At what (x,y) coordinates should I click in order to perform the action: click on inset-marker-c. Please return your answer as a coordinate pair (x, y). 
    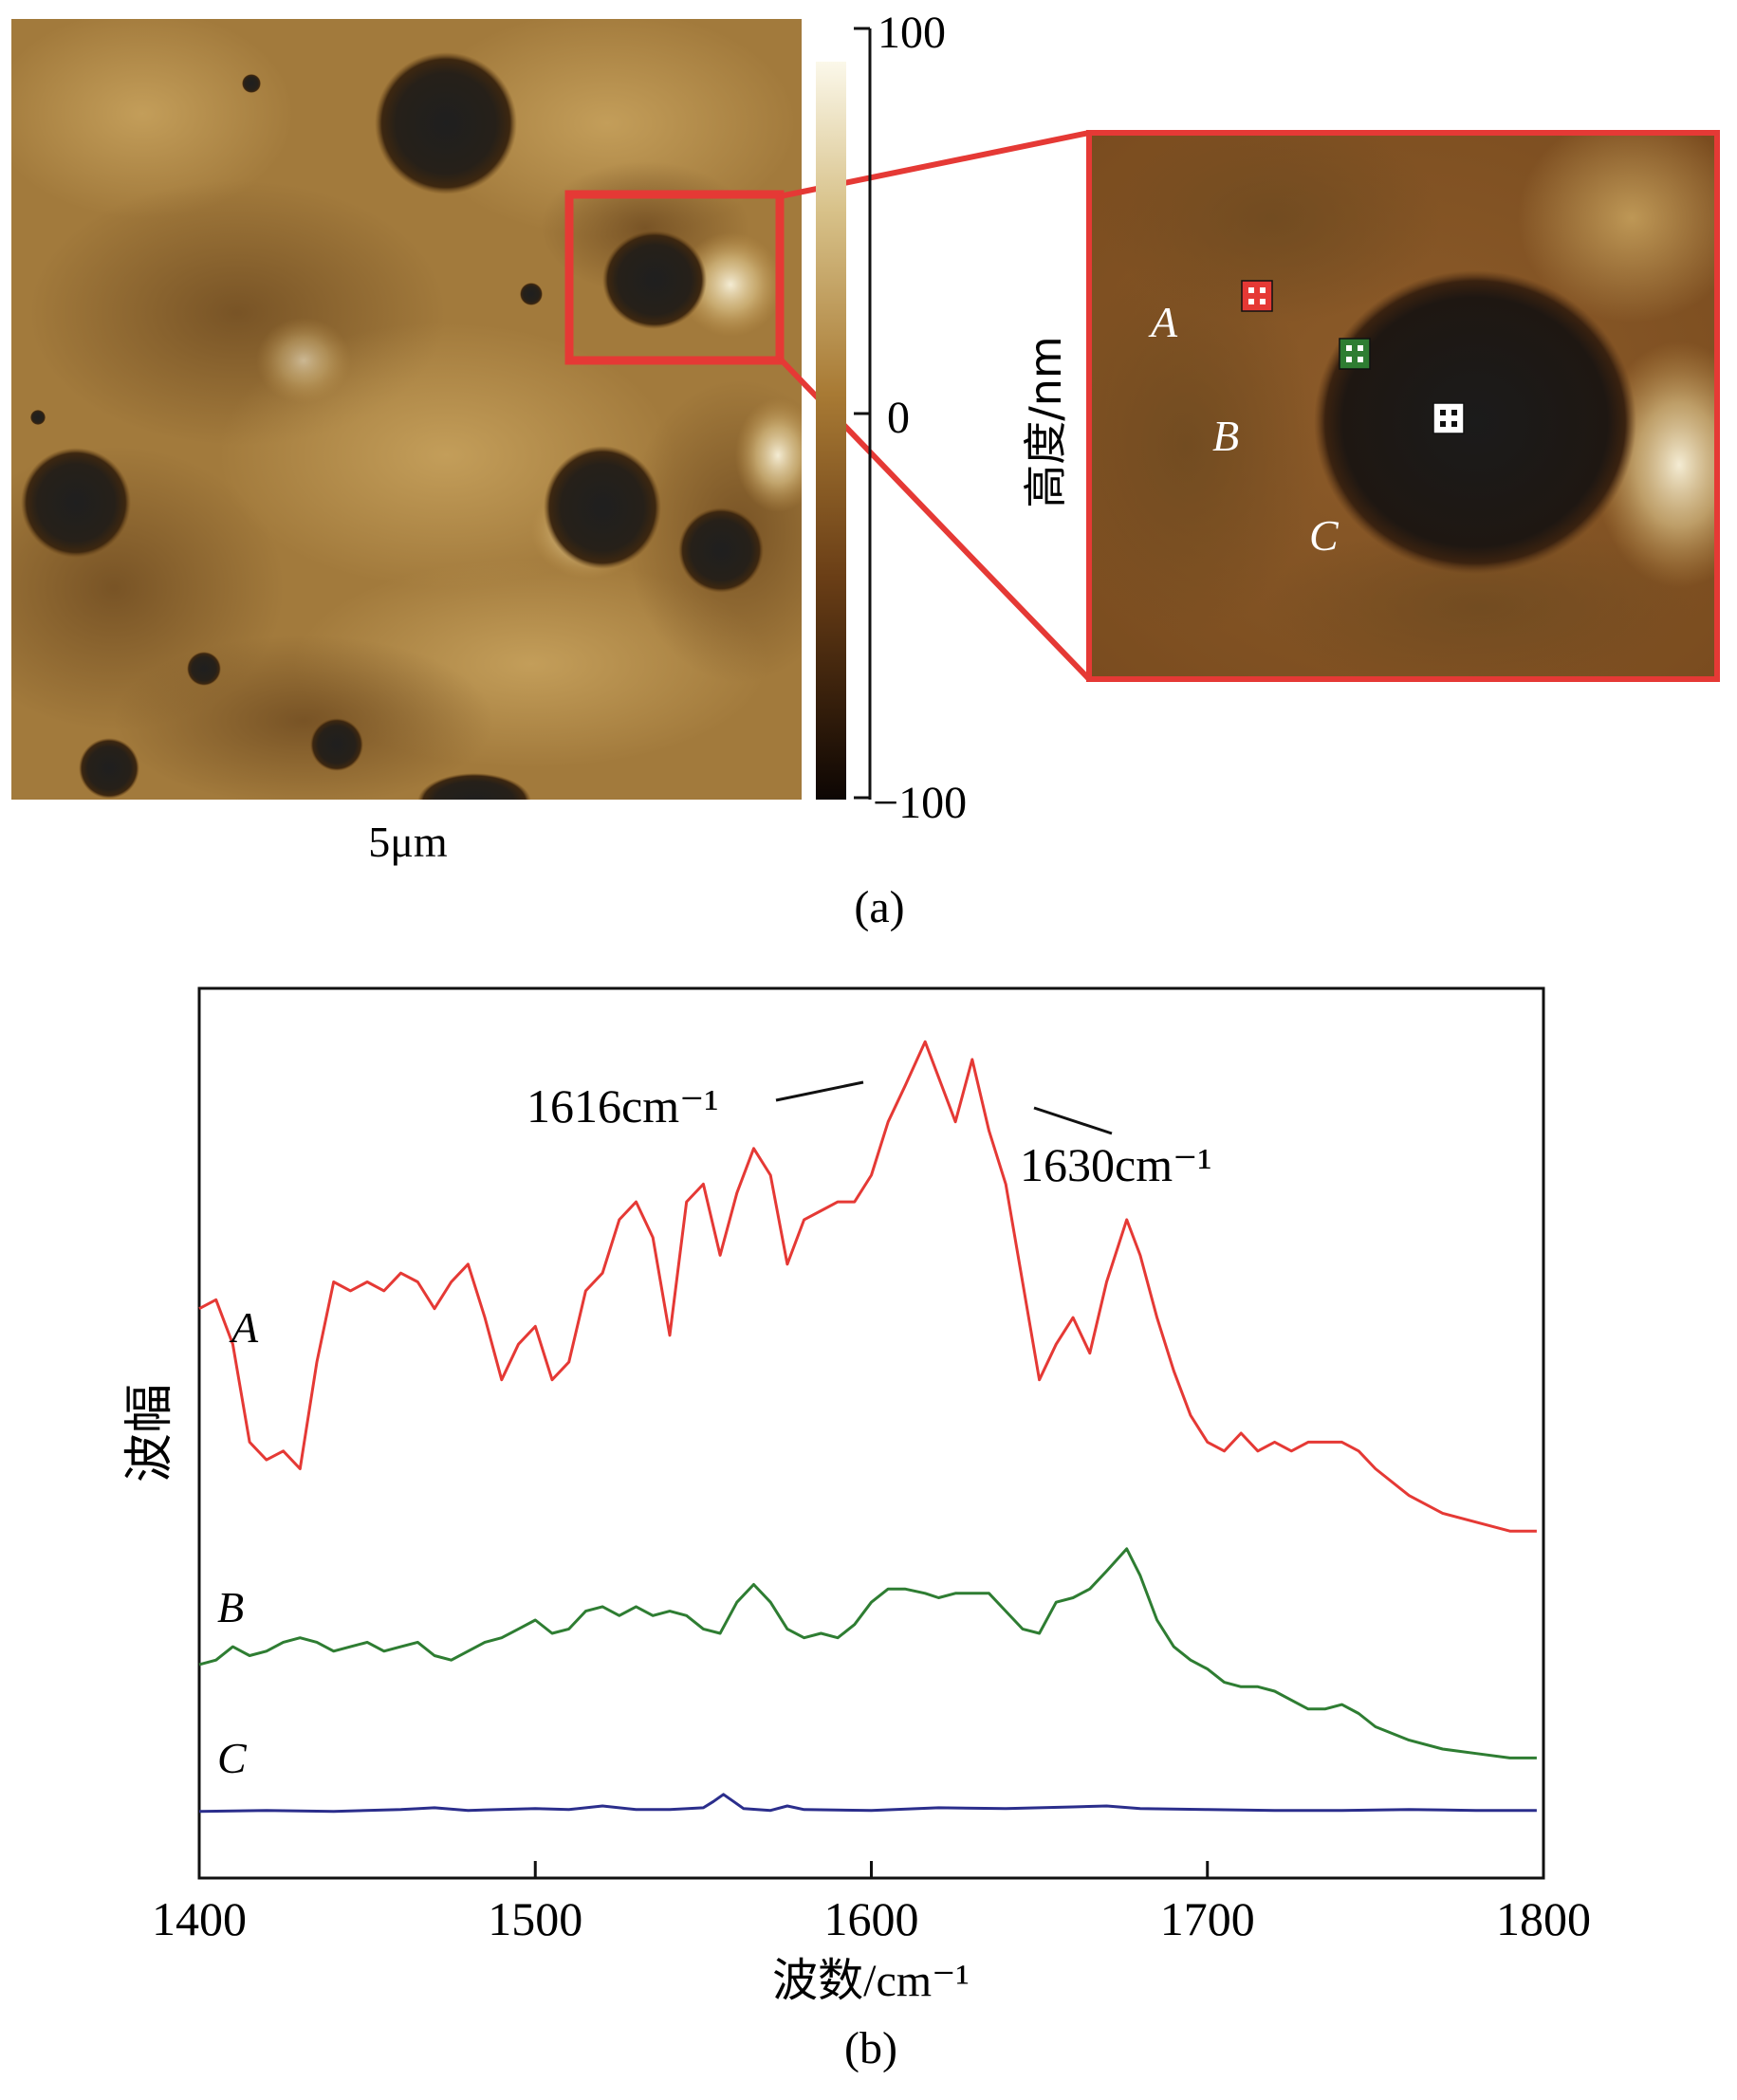
    Looking at the image, I should click on (1449, 418).